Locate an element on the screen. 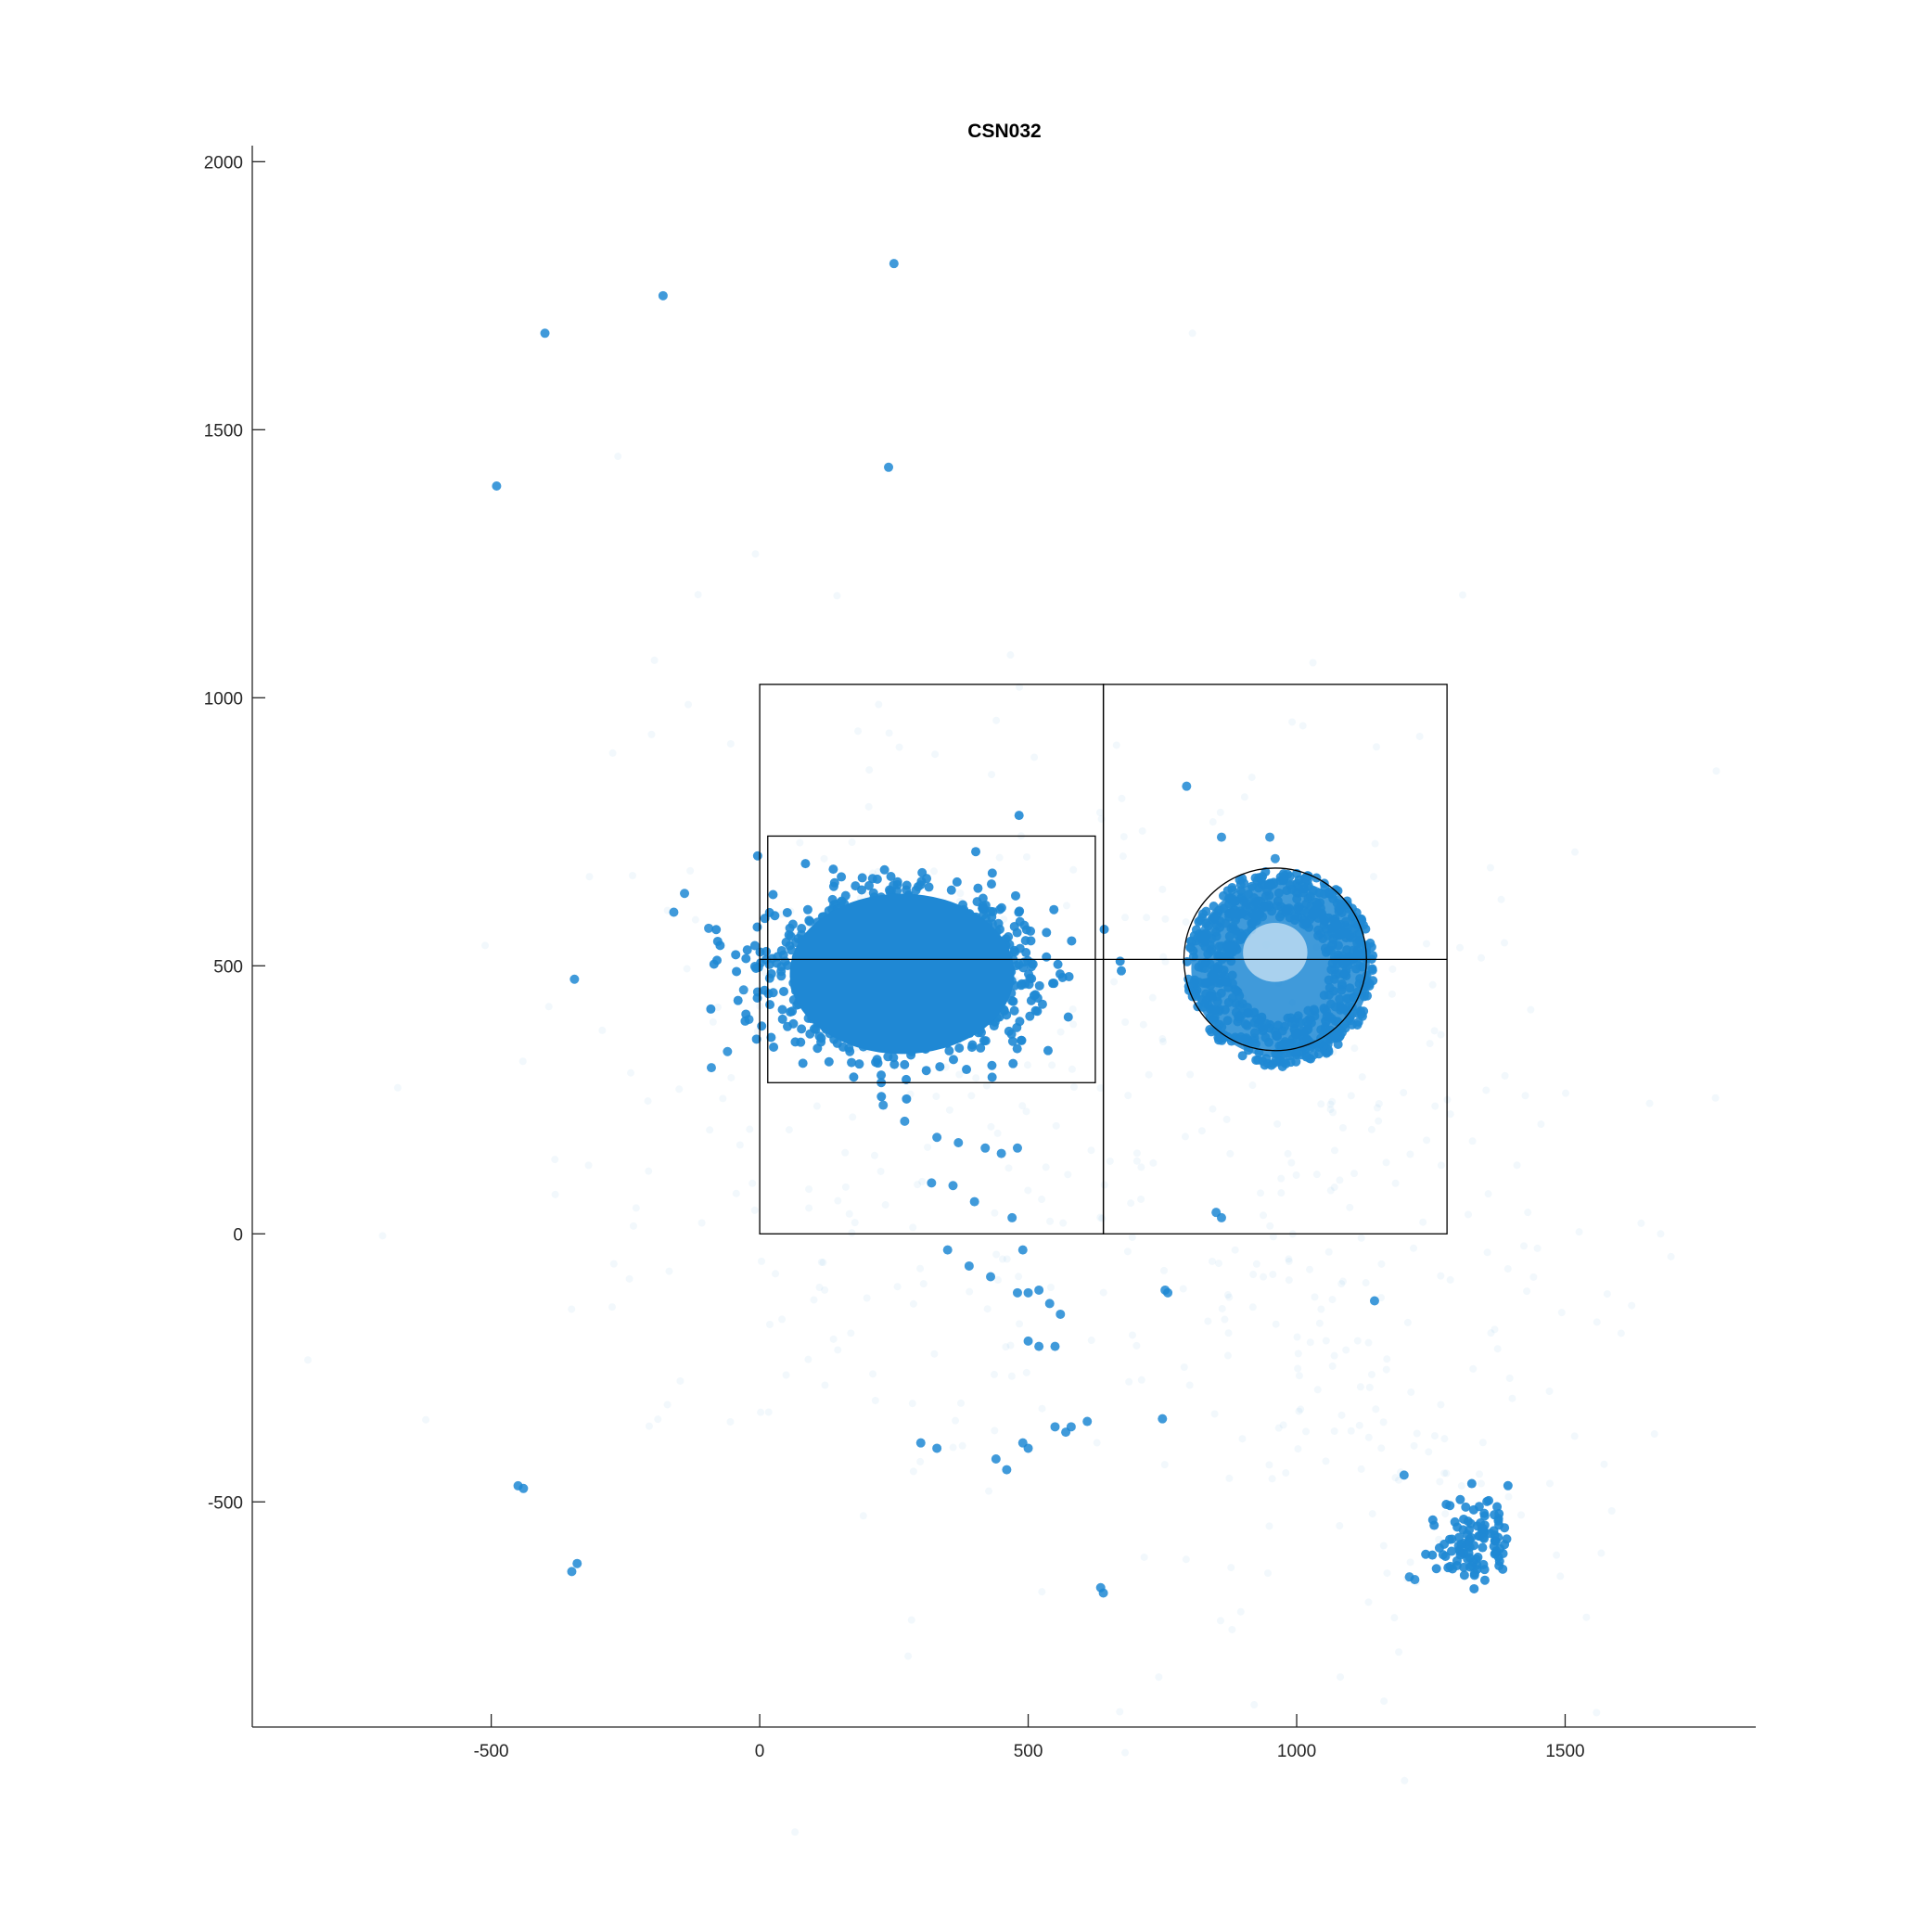 Image resolution: width=1932 pixels, height=1932 pixels. x-tick-label: 1500 is located at coordinates (1564, 1751).